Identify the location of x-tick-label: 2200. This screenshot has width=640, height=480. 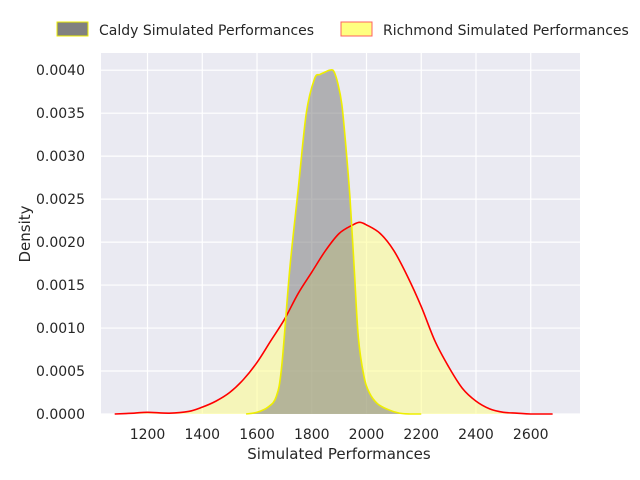
(421, 435).